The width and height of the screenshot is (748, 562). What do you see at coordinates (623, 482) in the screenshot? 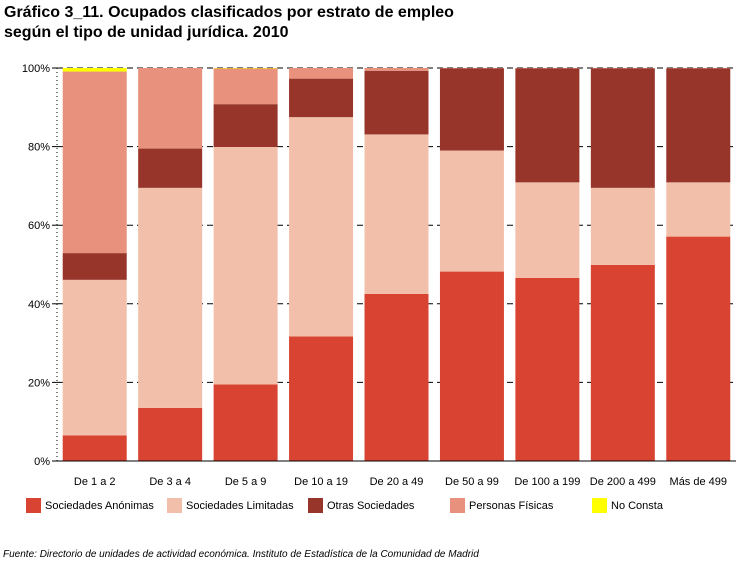
I see `x-tick-label: De 200 a 499` at bounding box center [623, 482].